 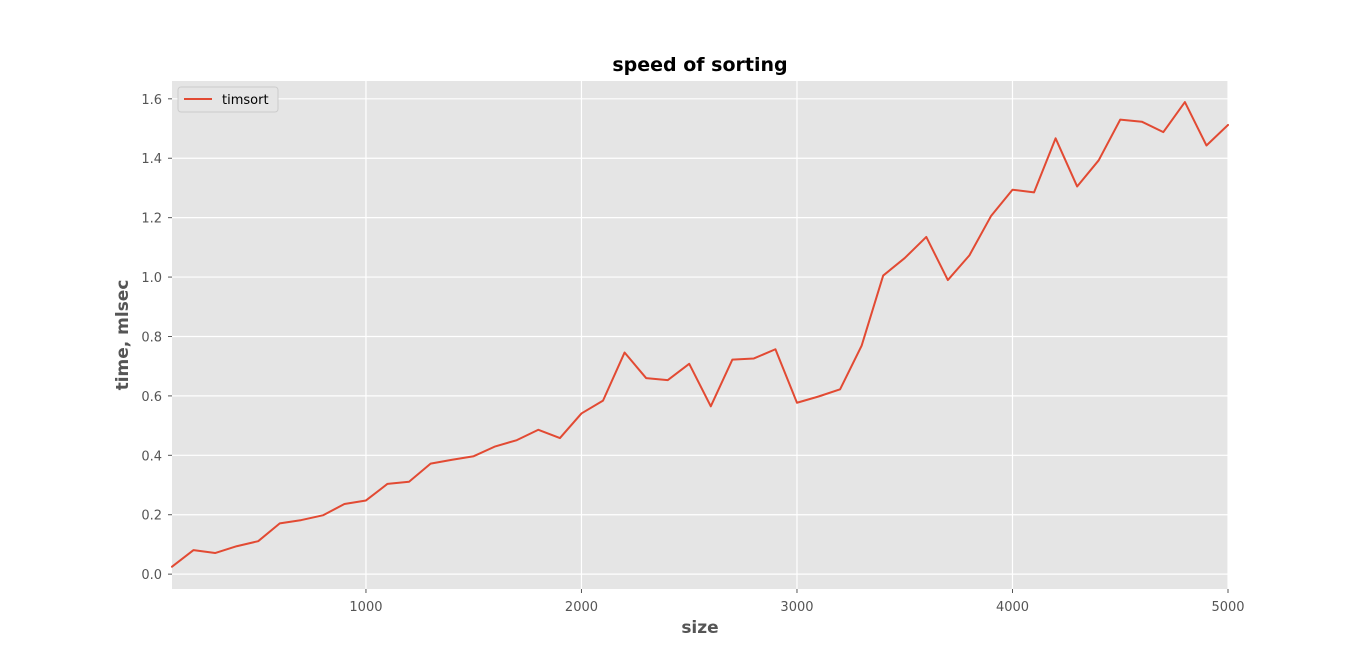 I want to click on y-tick-label: 1.4, so click(x=151, y=159).